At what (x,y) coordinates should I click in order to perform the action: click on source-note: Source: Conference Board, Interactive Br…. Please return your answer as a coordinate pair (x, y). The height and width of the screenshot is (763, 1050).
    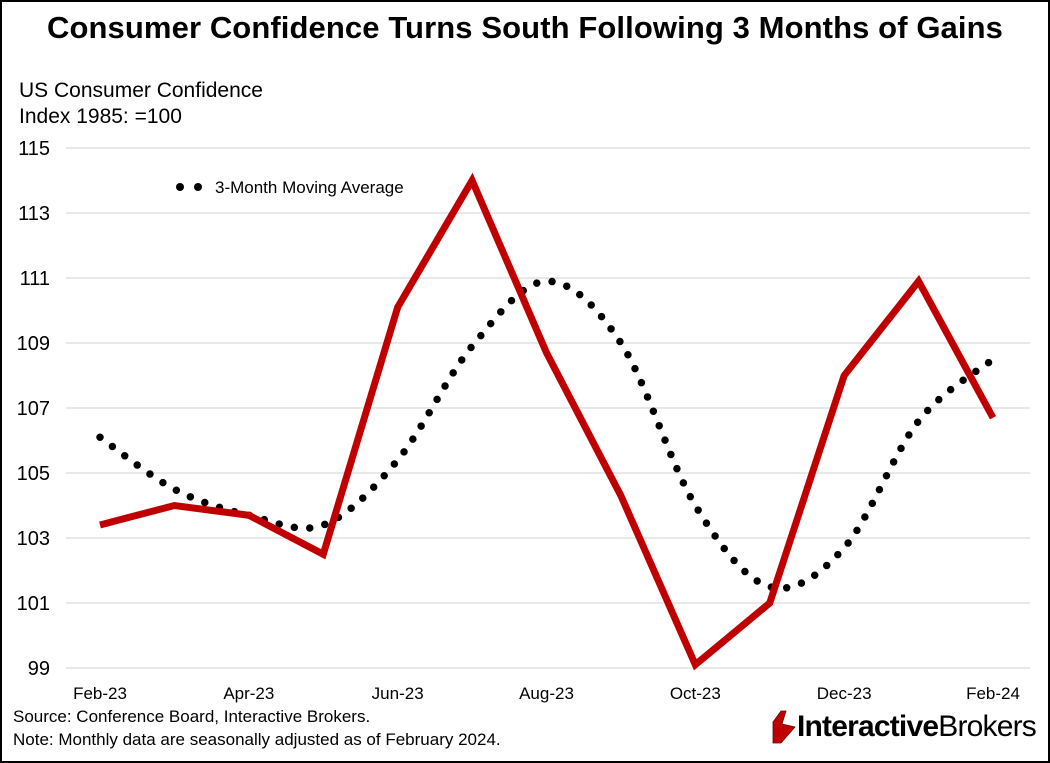
    Looking at the image, I should click on (192, 716).